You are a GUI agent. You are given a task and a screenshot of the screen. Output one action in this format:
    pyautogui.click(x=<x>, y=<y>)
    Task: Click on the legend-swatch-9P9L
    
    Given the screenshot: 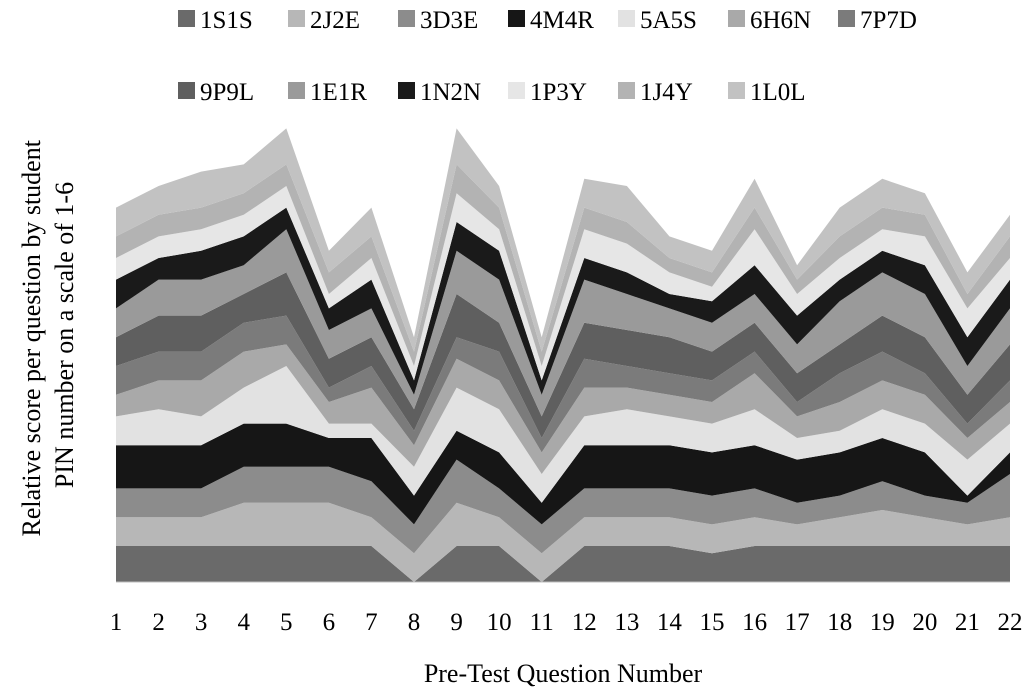 What is the action you would take?
    pyautogui.click(x=186, y=90)
    